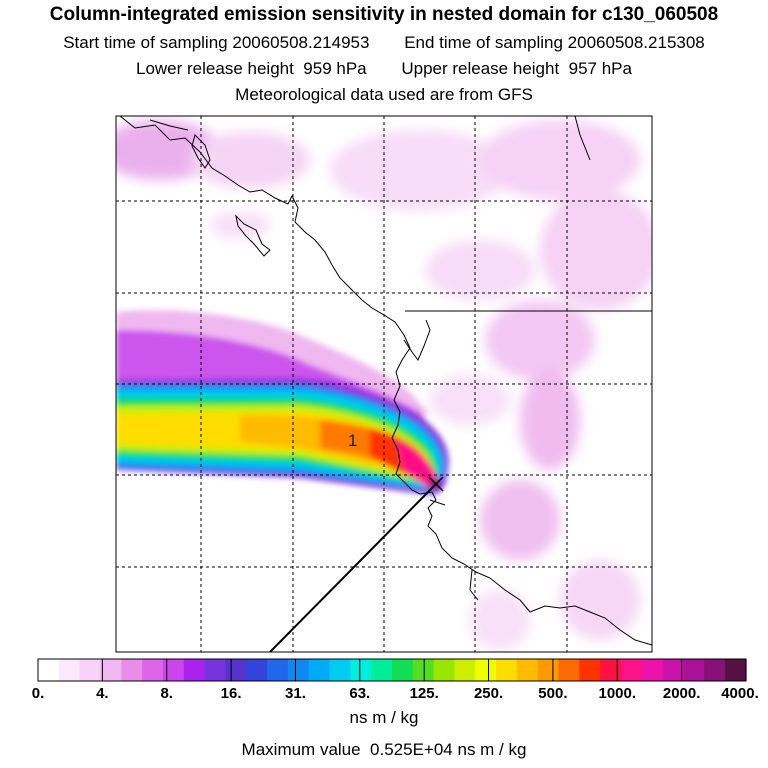  What do you see at coordinates (335, 68) in the screenshot?
I see `lower-release-value: 959 hPa` at bounding box center [335, 68].